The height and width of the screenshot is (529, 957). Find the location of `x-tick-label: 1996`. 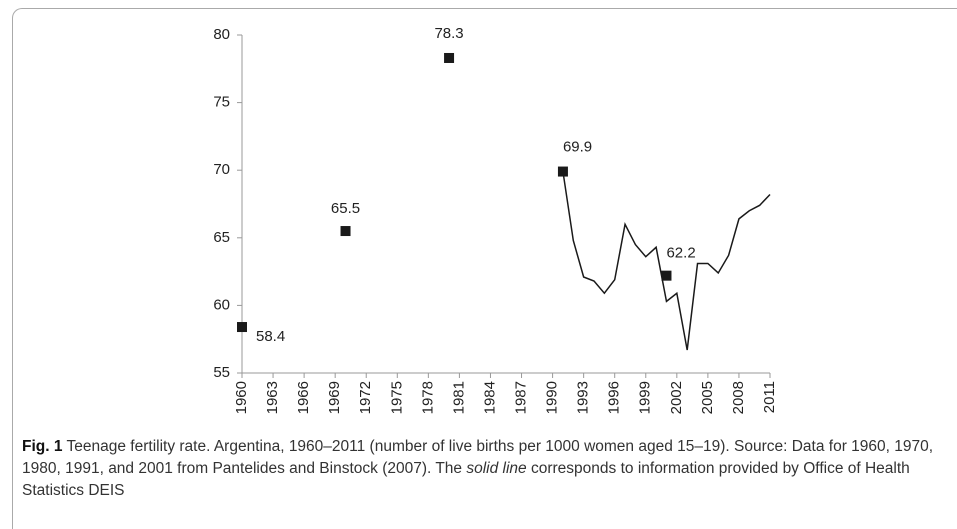

x-tick-label: 1996 is located at coordinates (614, 397).